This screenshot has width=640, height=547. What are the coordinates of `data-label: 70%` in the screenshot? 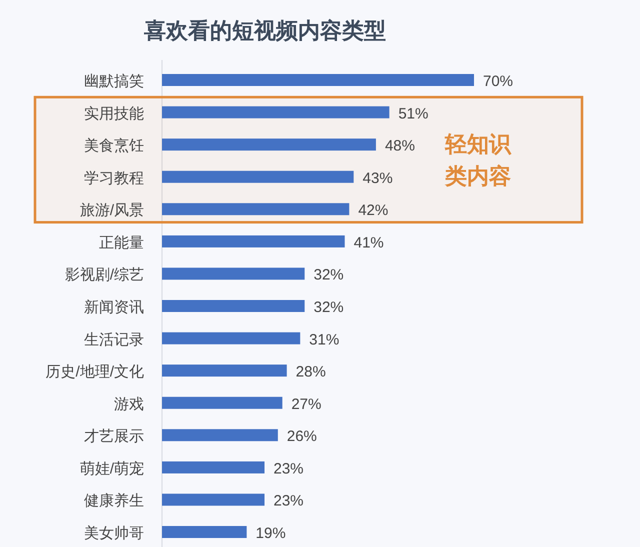 It's located at (498, 81).